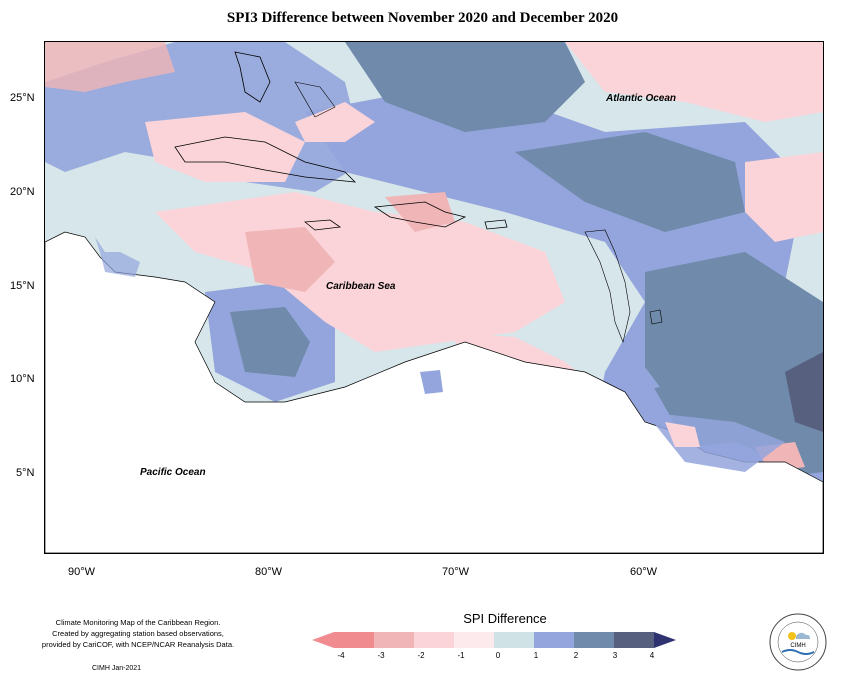 This screenshot has width=845, height=684. I want to click on cimh-logo: CIMH, so click(798, 642).